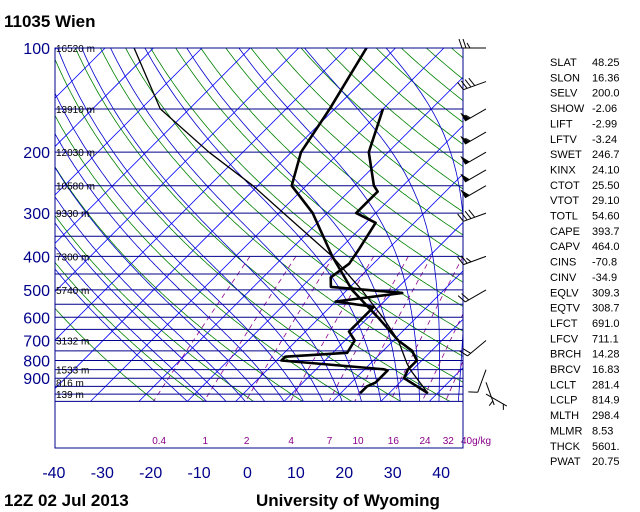 The height and width of the screenshot is (512, 640). What do you see at coordinates (606, 247) in the screenshot?
I see `index-value: 464.0` at bounding box center [606, 247].